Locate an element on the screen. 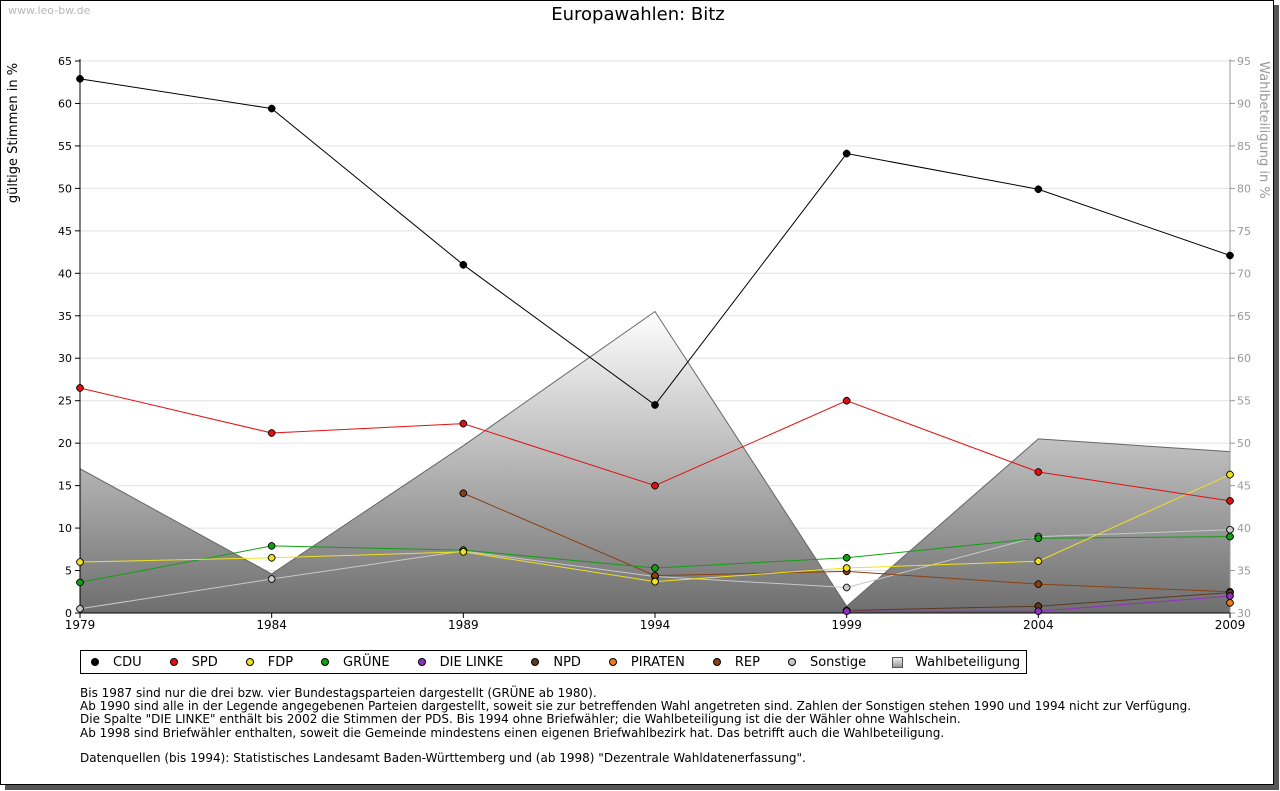  y-tick-label-right: 85 is located at coordinates (1244, 146).